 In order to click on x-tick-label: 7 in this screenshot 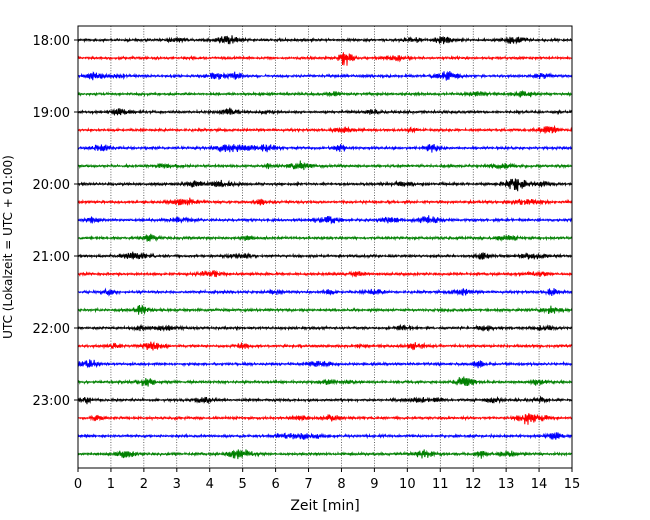, I will do `click(308, 484)`.